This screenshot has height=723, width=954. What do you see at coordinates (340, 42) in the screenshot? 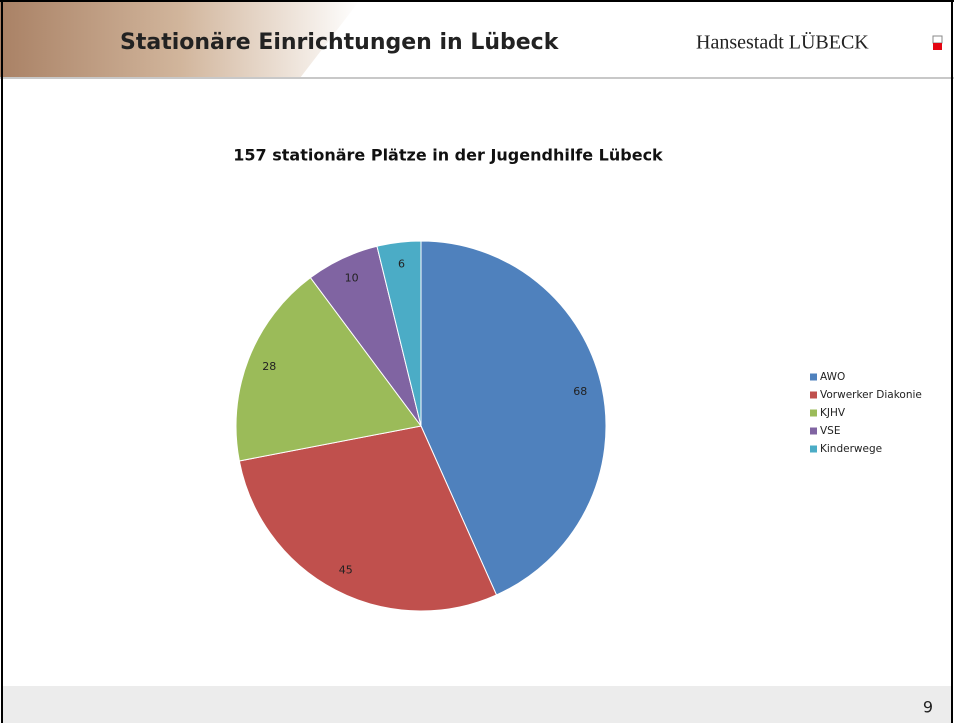
I see `slide-title: Stationäre Einrichtungen in Lübeck` at bounding box center [340, 42].